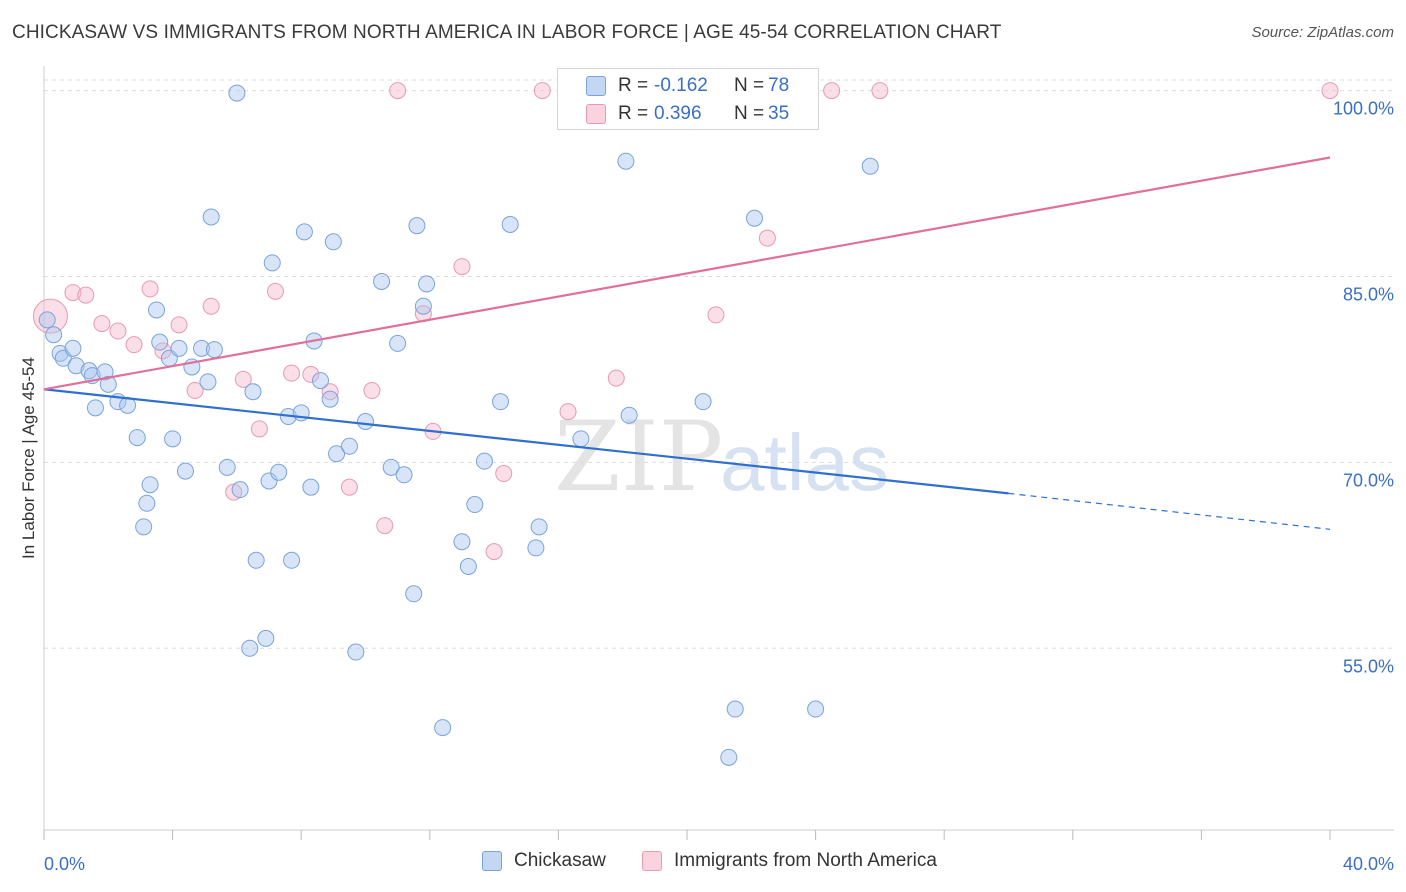 The image size is (1406, 892). I want to click on stats-n-value: 35, so click(779, 113).